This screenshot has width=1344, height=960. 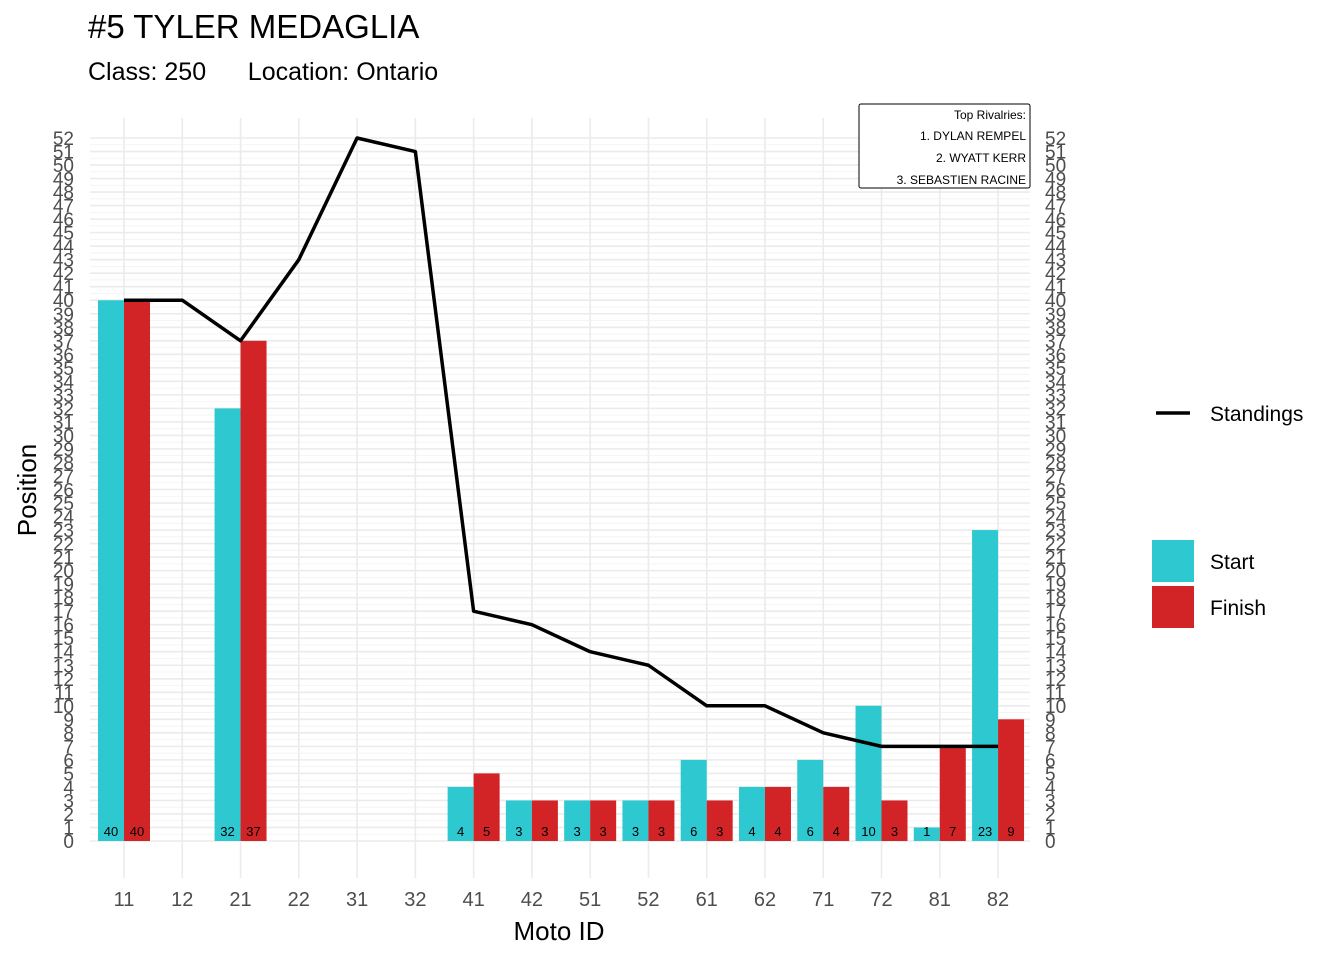 What do you see at coordinates (1056, 518) in the screenshot?
I see `y-tick-label-right: 24` at bounding box center [1056, 518].